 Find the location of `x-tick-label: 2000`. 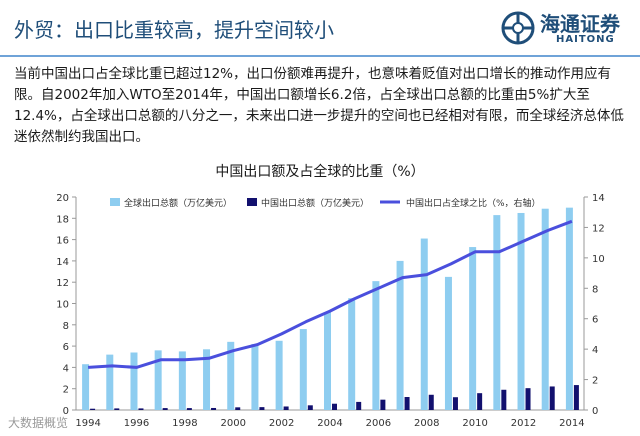

x-tick-label: 2000 is located at coordinates (233, 423).